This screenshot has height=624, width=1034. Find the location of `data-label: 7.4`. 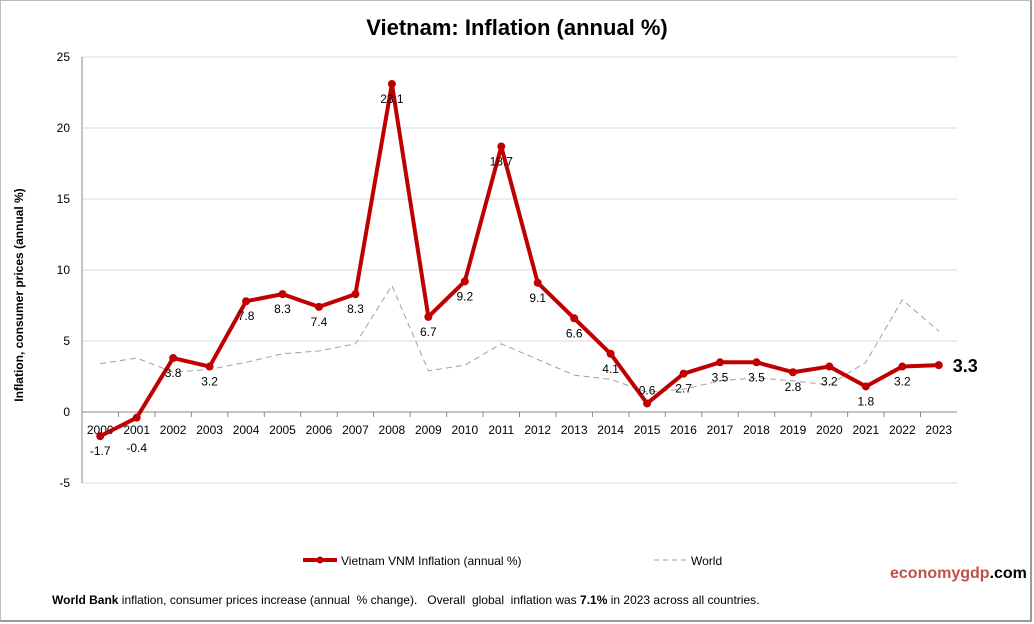

data-label: 7.4 is located at coordinates (319, 322).